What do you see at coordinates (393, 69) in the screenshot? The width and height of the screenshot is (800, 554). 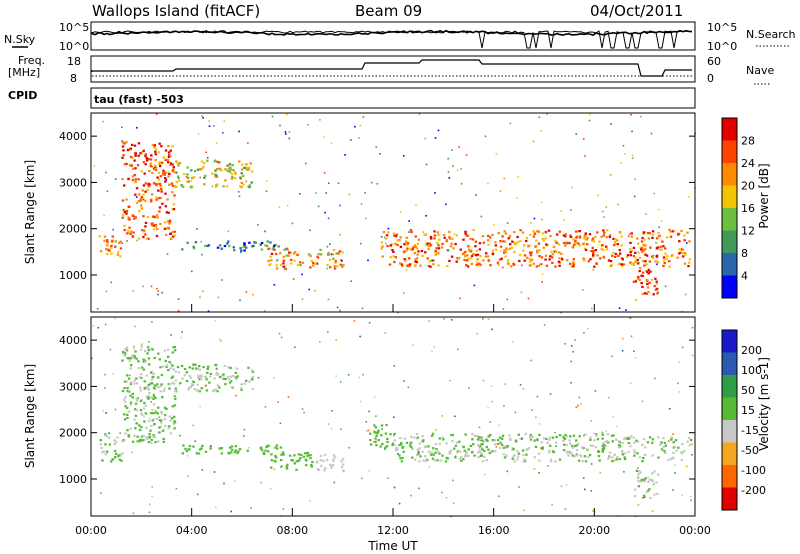 I see `freq-strip-frame` at bounding box center [393, 69].